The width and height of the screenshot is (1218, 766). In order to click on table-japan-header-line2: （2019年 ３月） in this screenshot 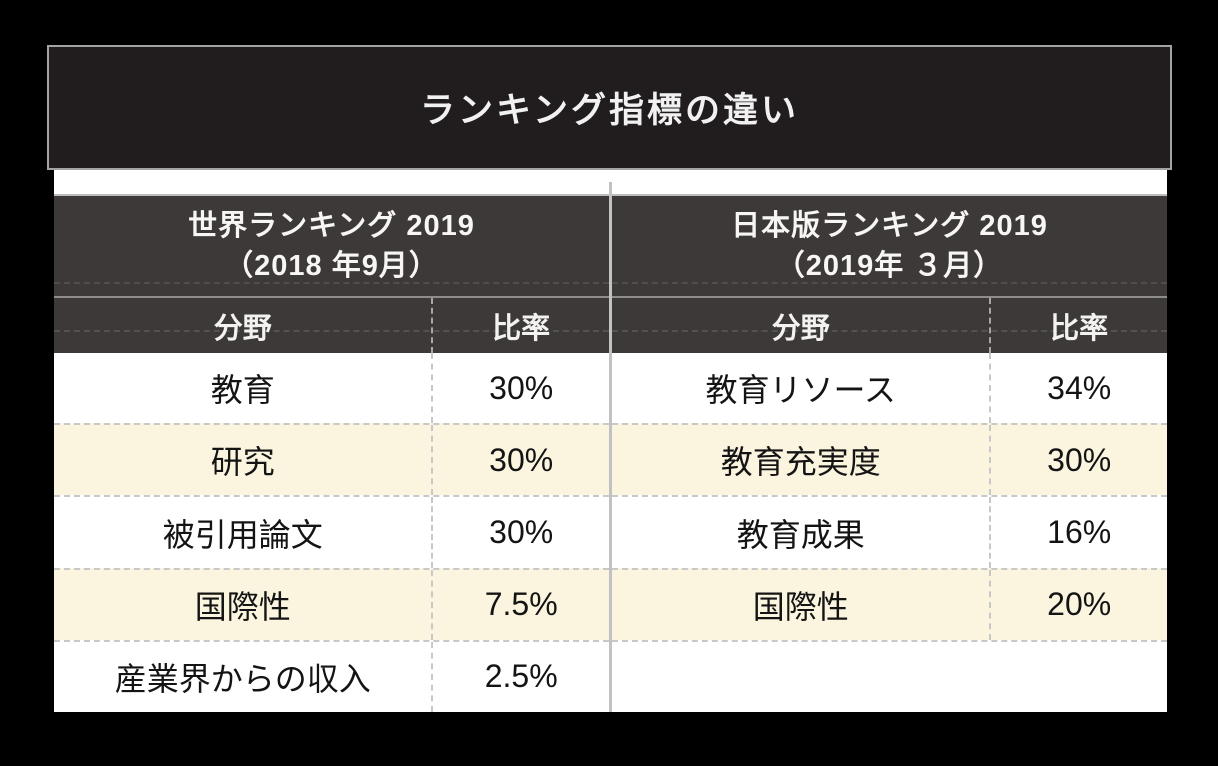, I will do `click(889, 266)`.